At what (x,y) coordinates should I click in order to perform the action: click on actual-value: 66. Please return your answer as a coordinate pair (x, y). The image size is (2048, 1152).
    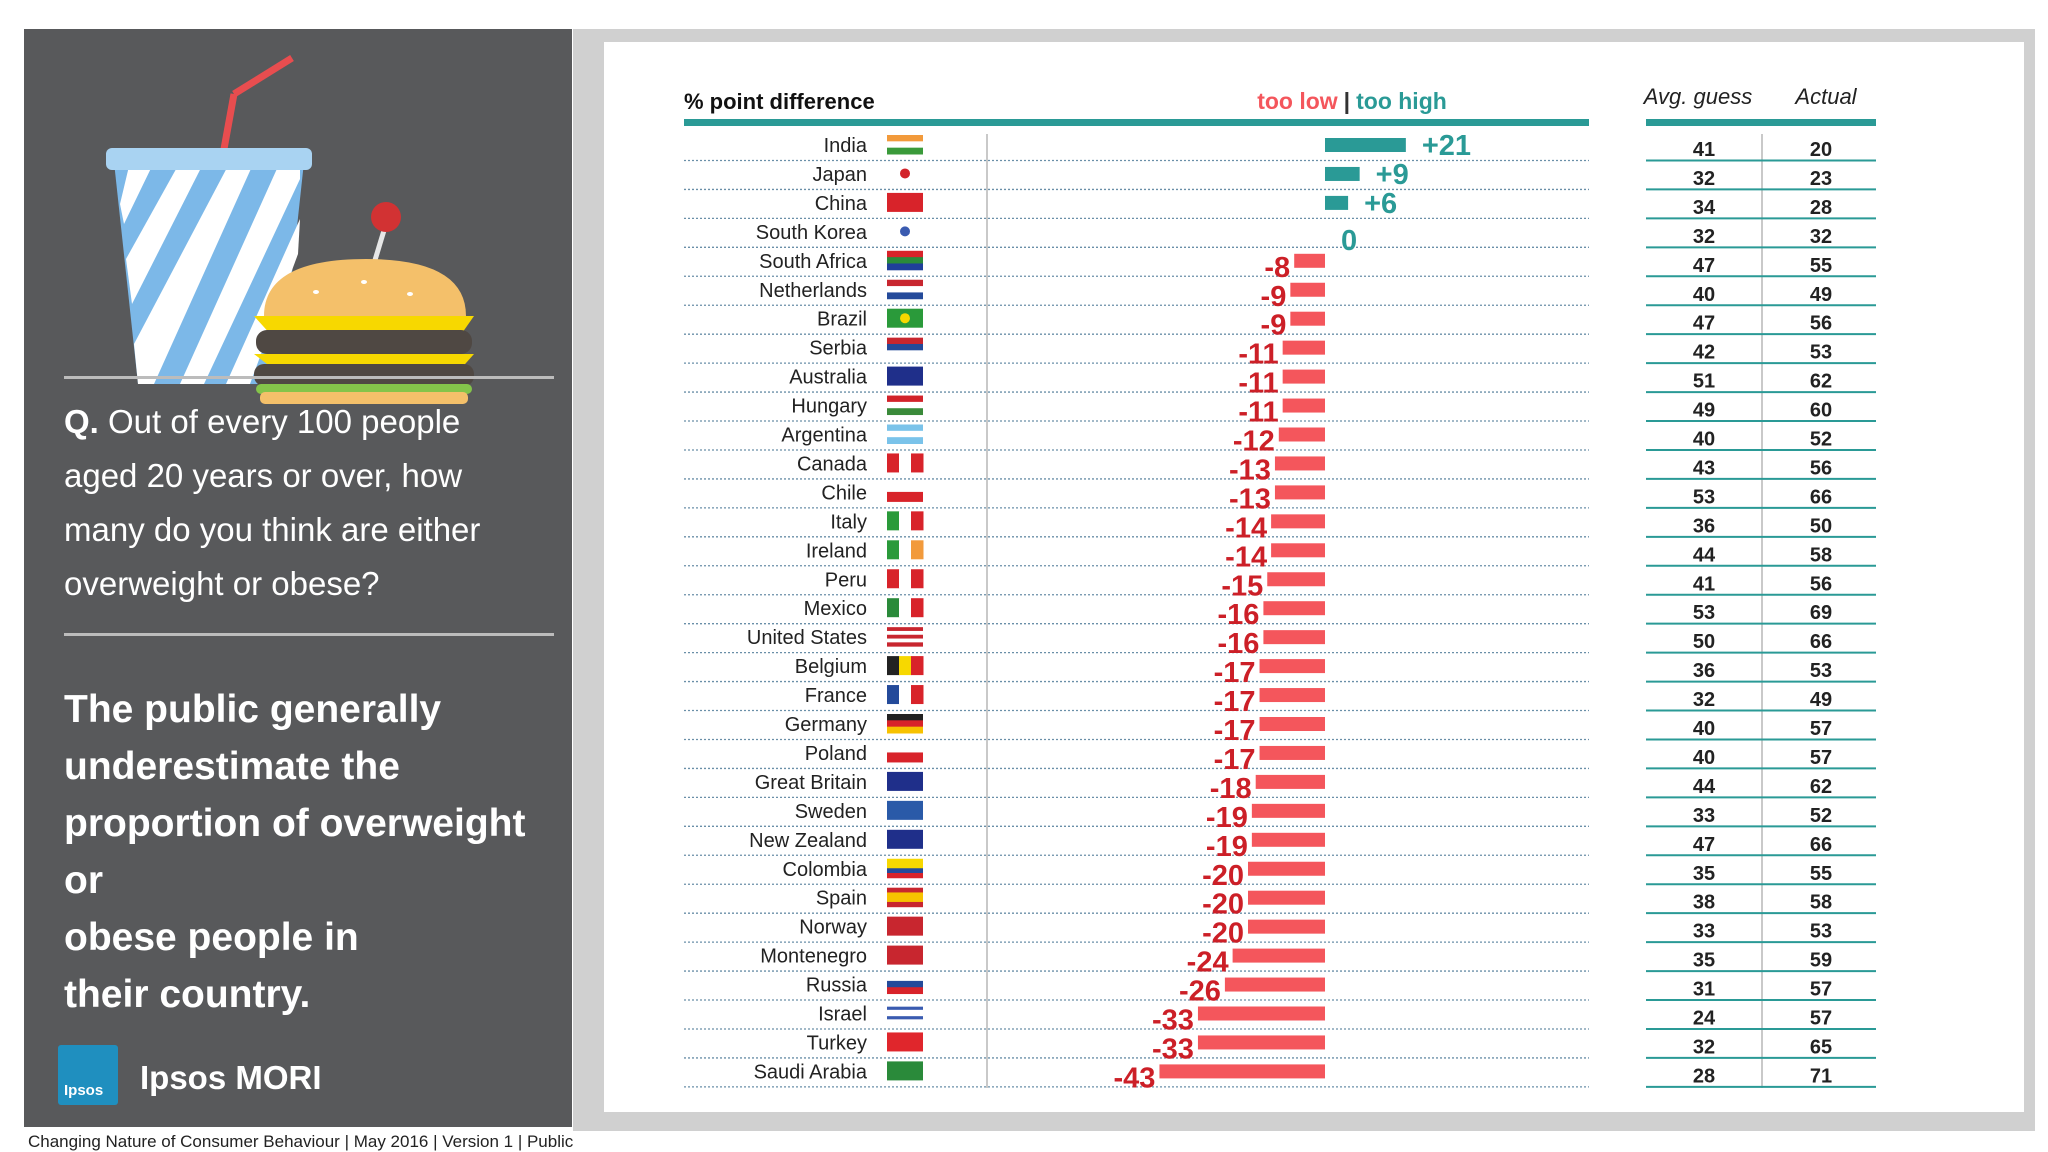
    Looking at the image, I should click on (1821, 497).